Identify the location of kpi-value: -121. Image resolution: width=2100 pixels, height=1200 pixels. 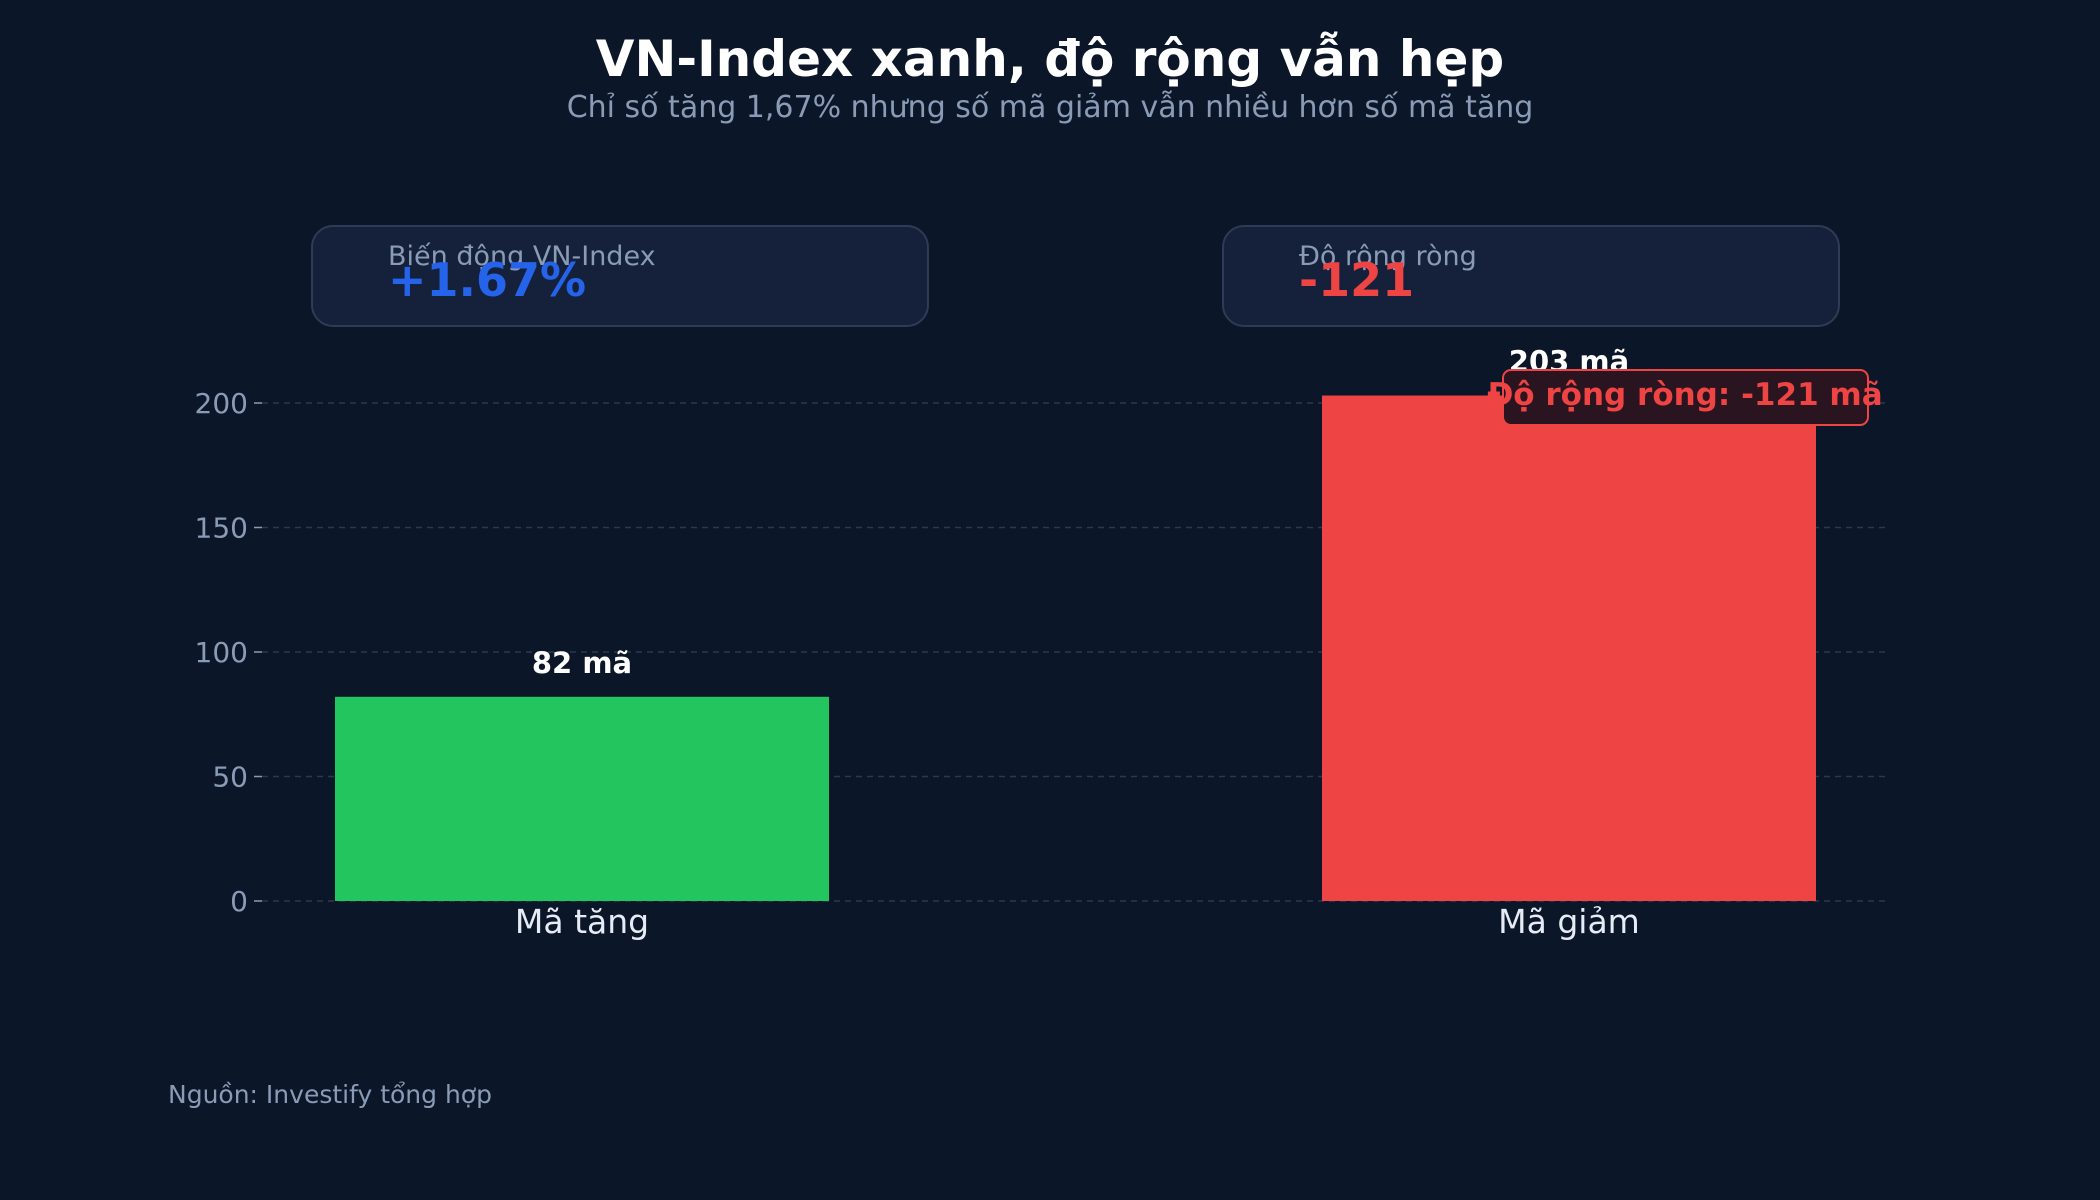
(1357, 280).